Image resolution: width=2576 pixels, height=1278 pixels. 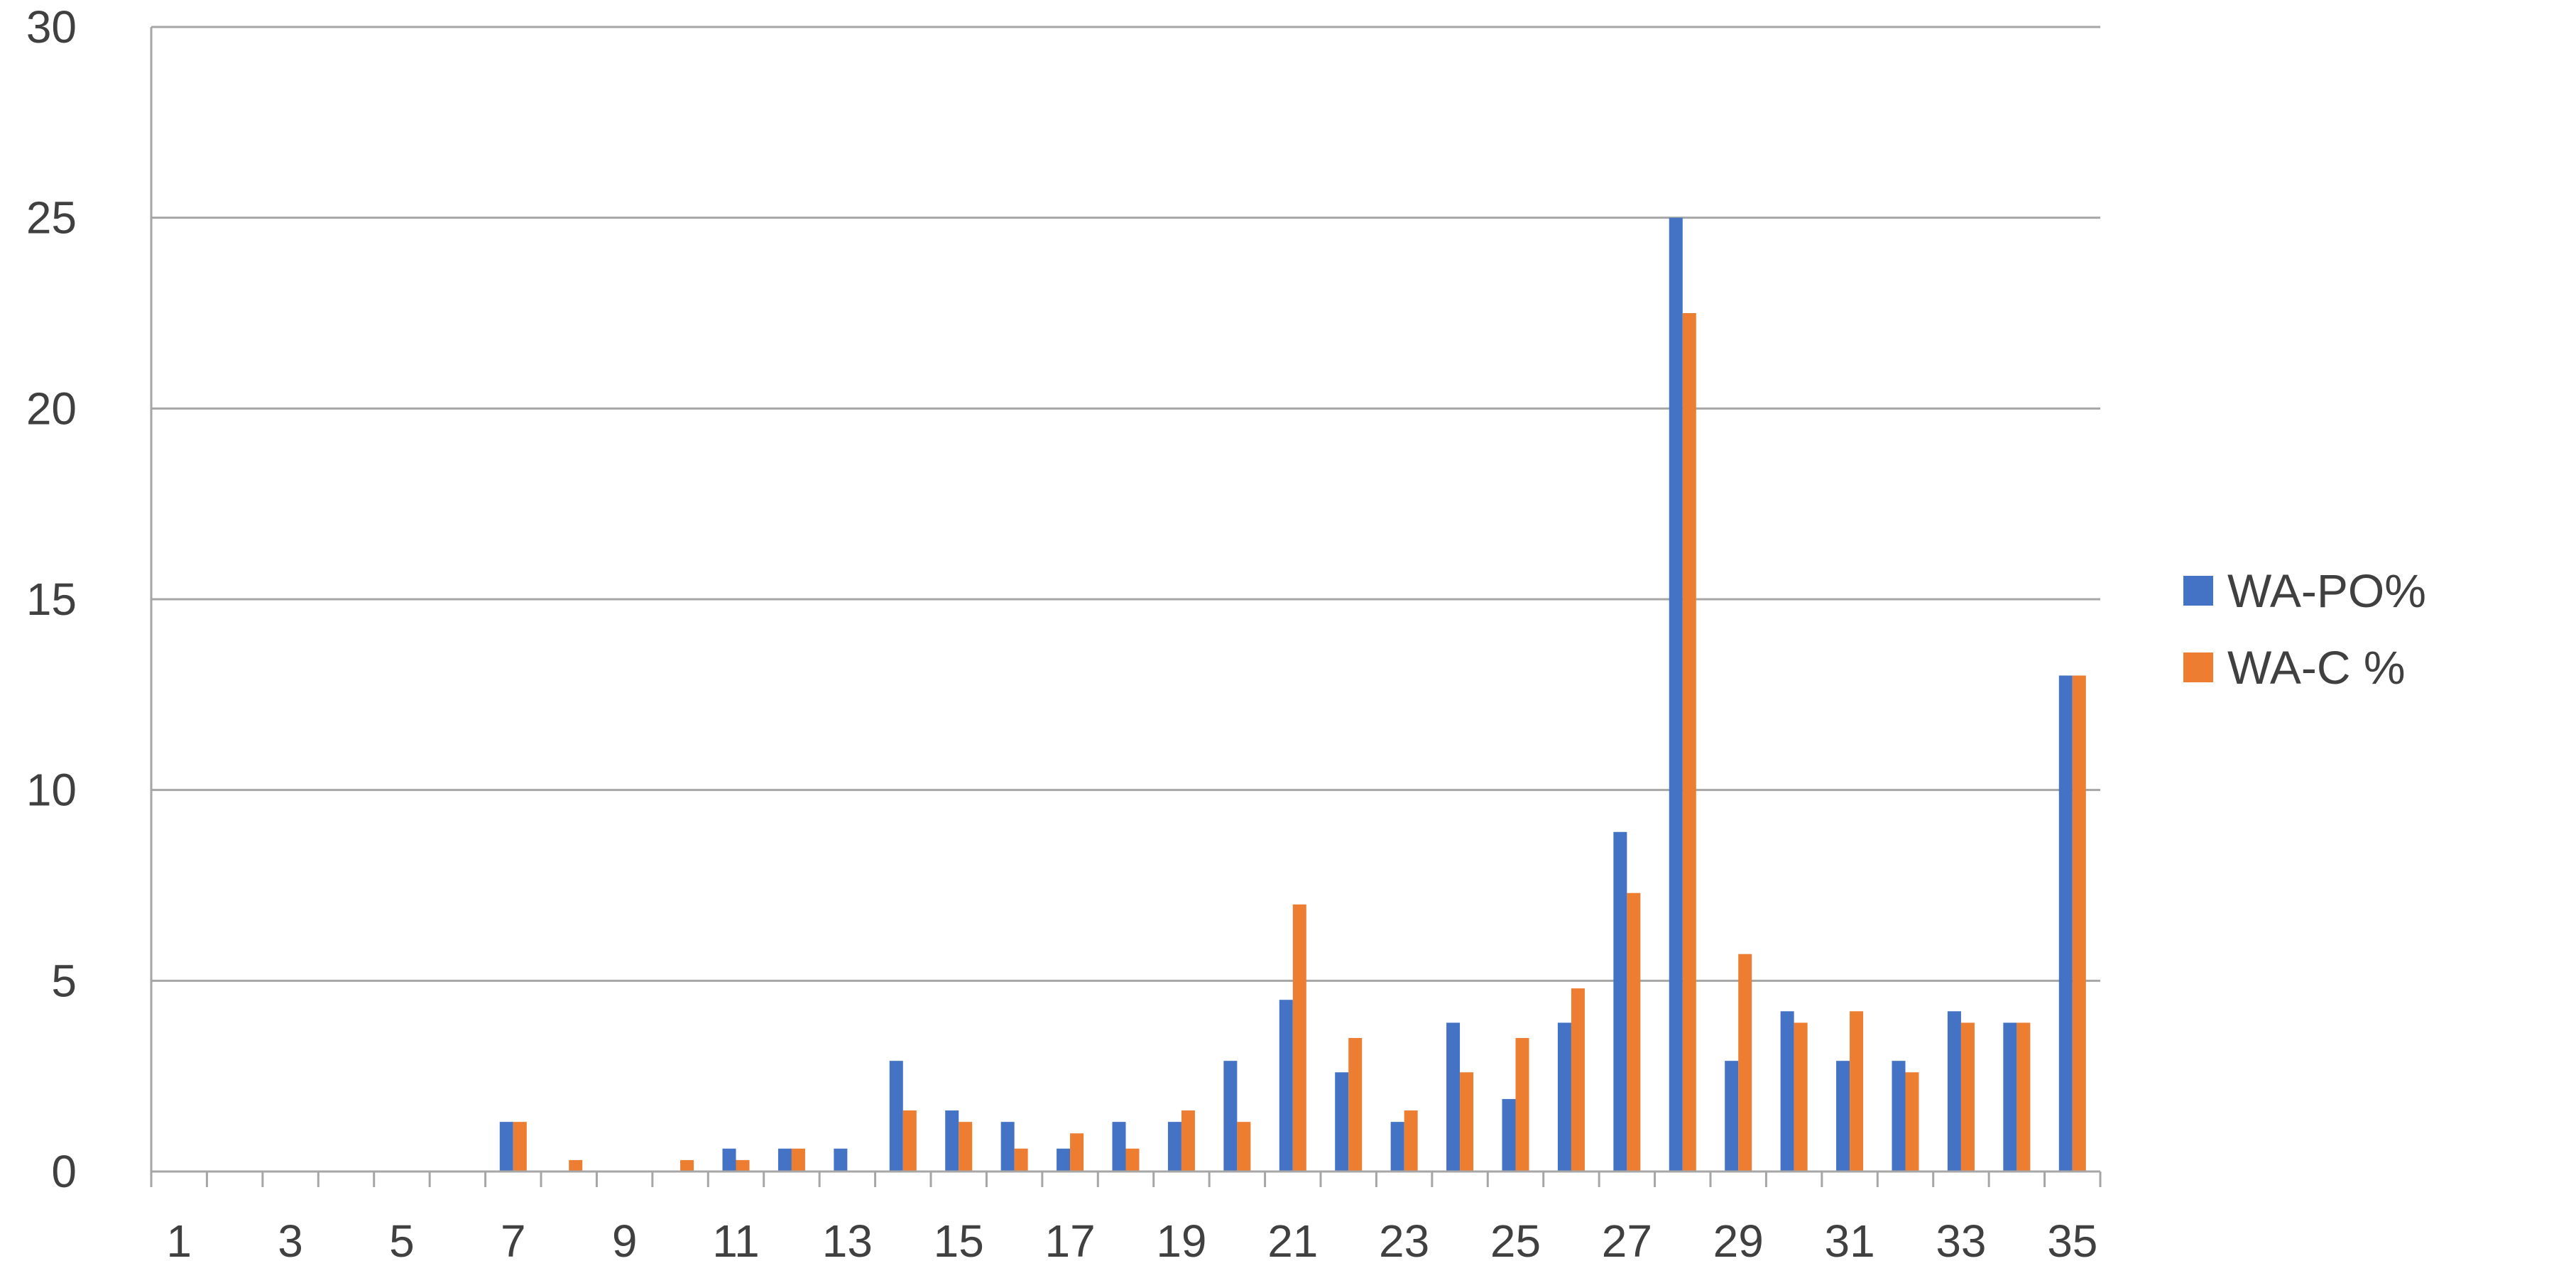 What do you see at coordinates (2316, 667) in the screenshot?
I see `legend-label-wa-c: WA-C %` at bounding box center [2316, 667].